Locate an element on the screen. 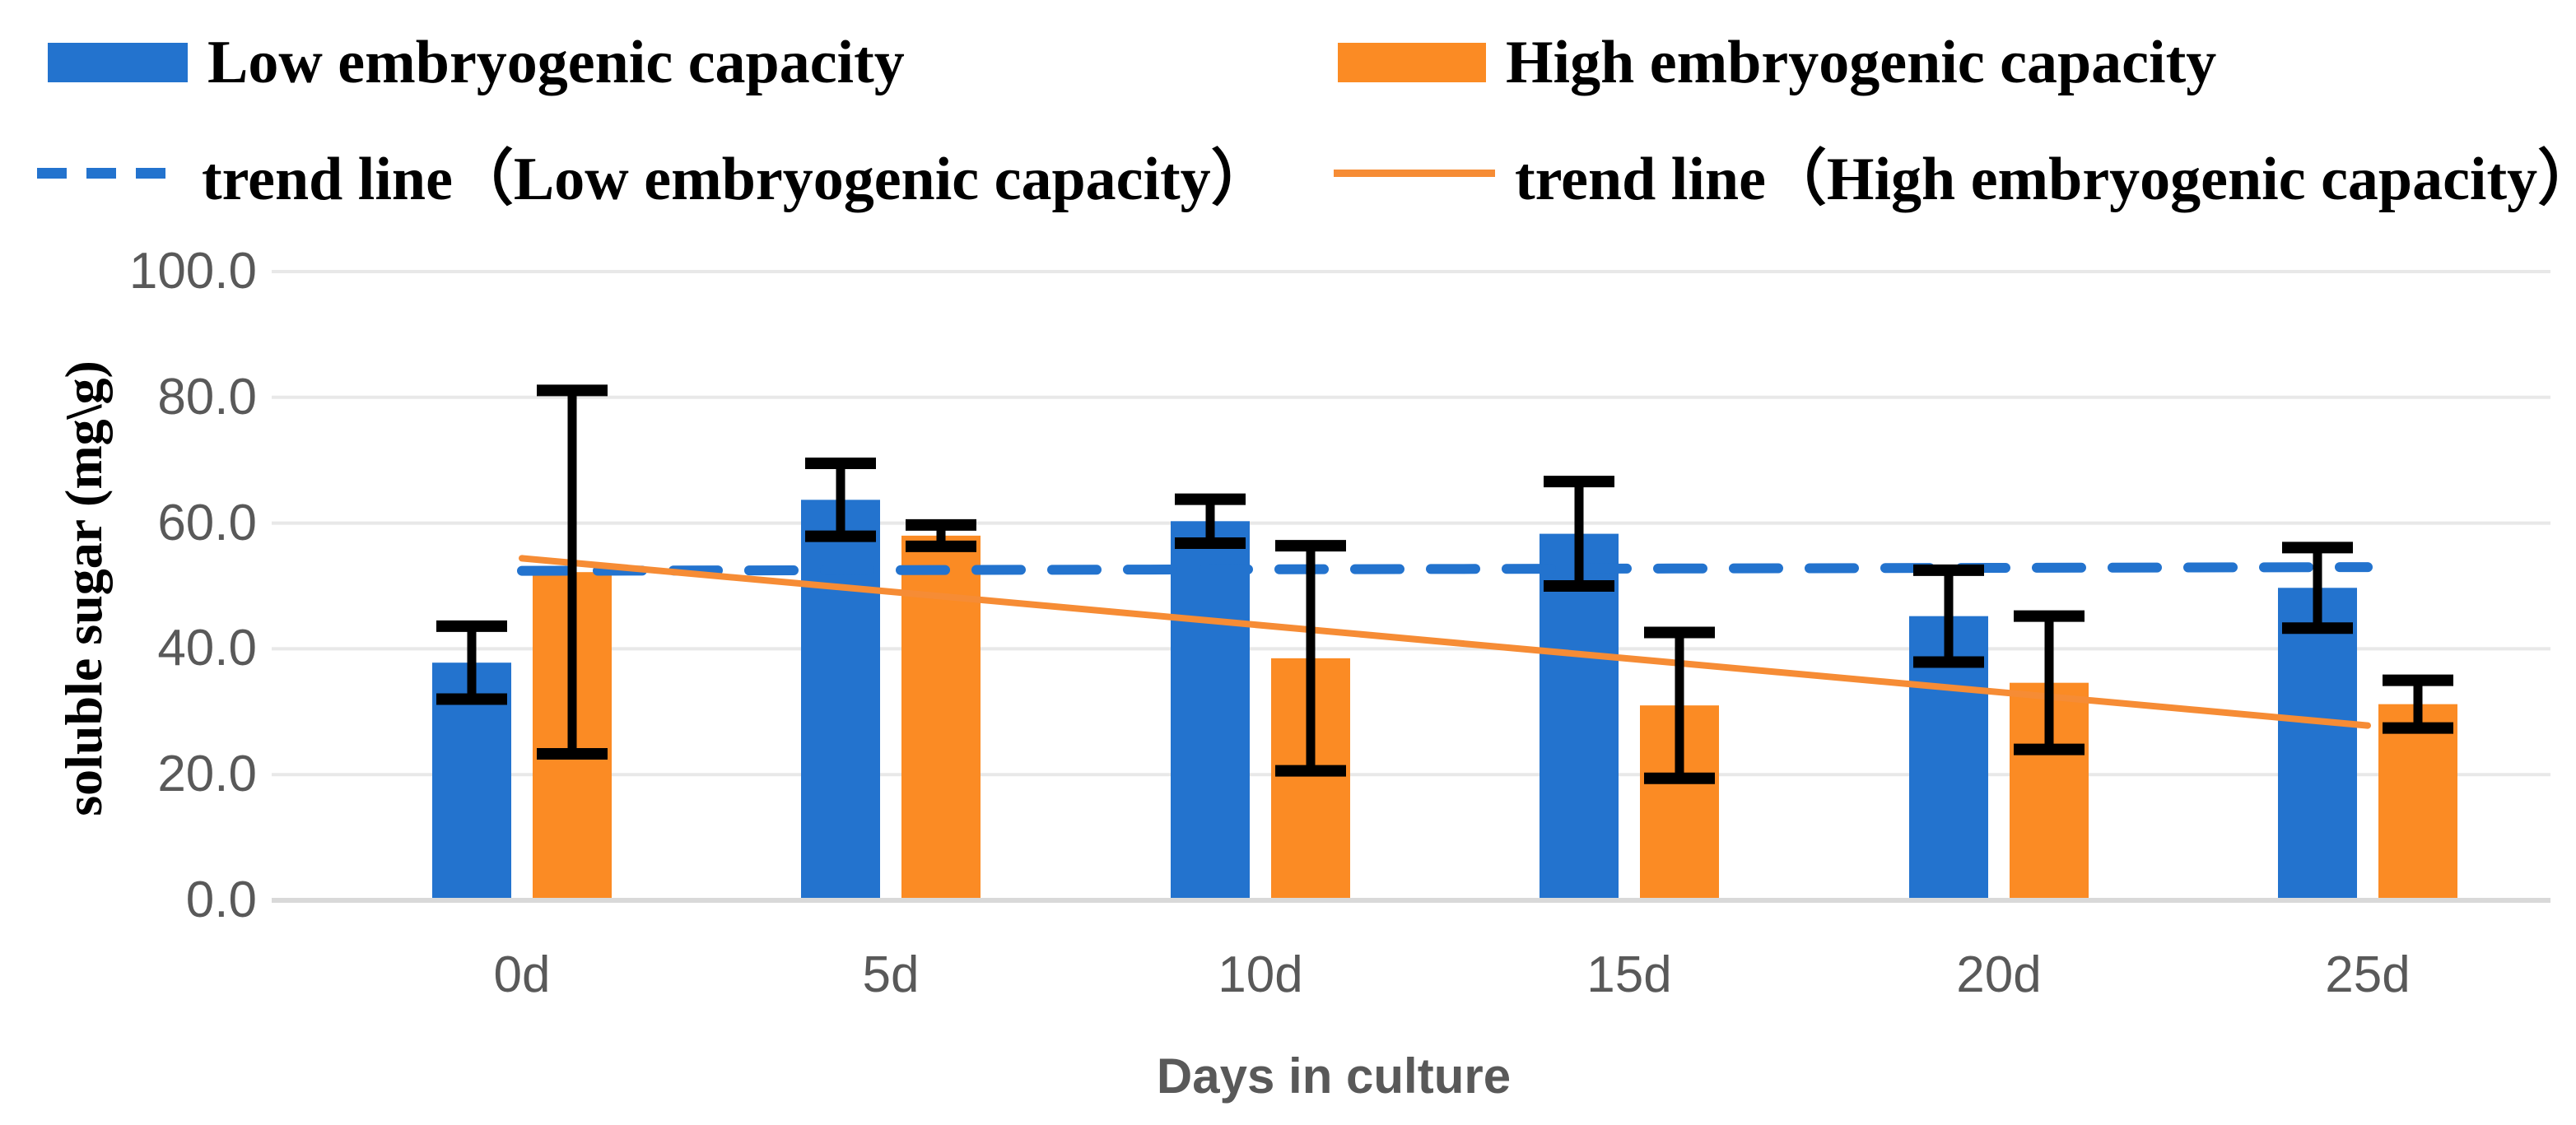 The image size is (2576, 1125). error-bar-low-5d is located at coordinates (840, 500).